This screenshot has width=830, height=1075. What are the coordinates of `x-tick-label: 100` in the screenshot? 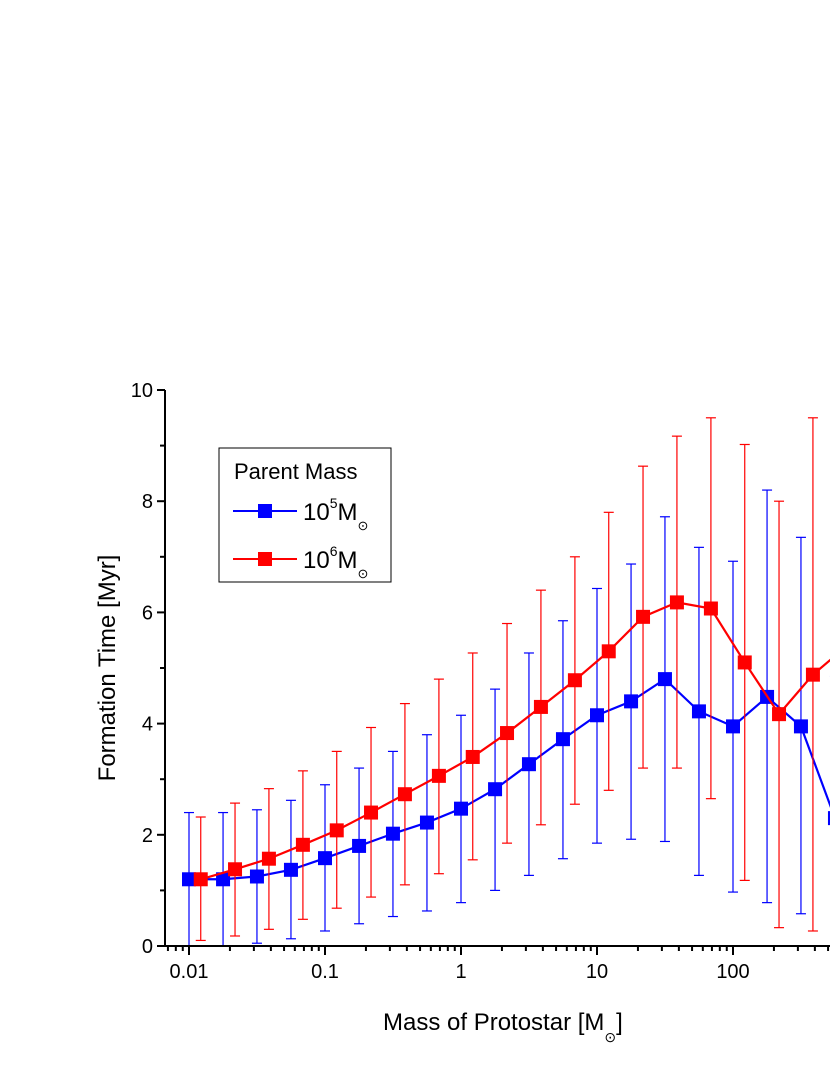 It's located at (732, 972).